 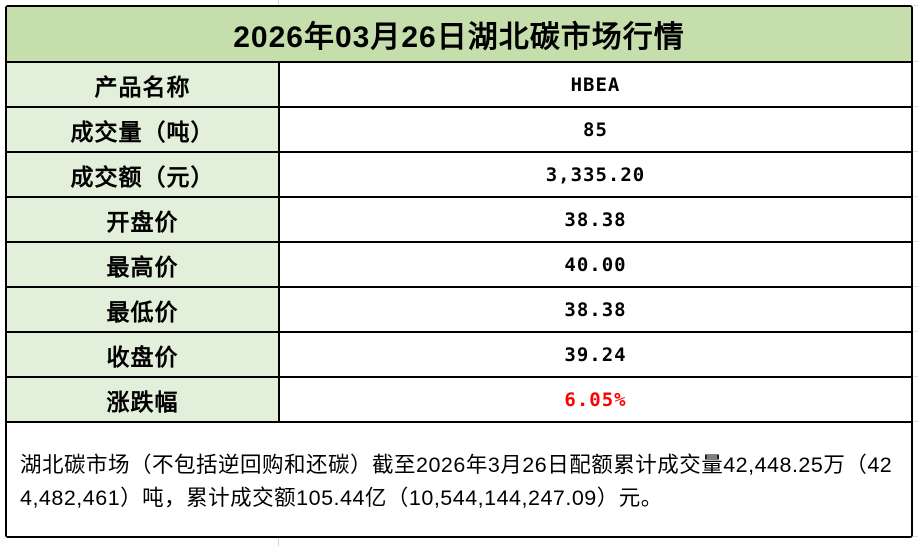 What do you see at coordinates (459, 34) in the screenshot?
I see `table-title: 2026年03月26日湖北碳市场行情` at bounding box center [459, 34].